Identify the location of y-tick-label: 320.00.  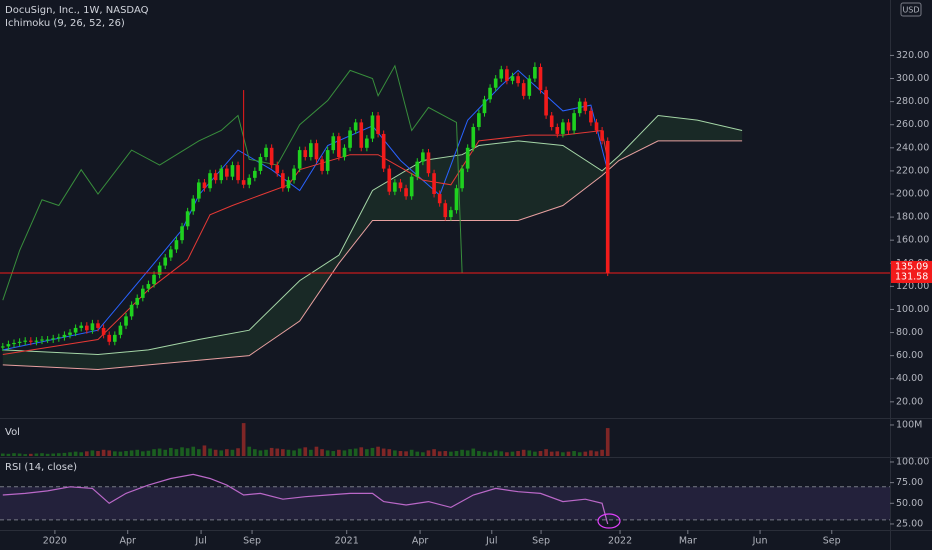
(912, 55).